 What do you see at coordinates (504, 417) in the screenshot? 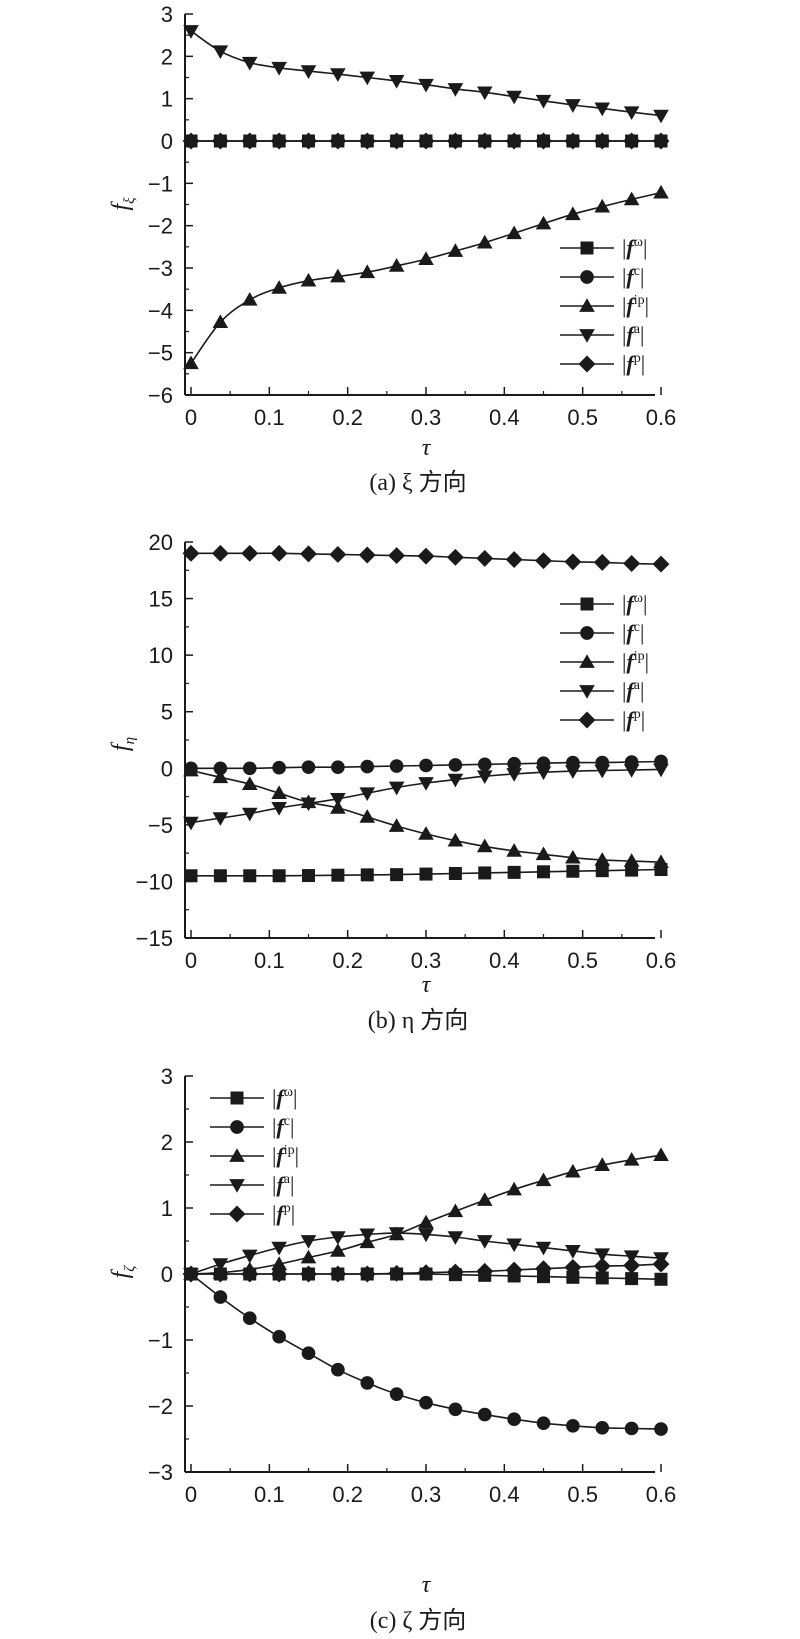
I see `x-tick-label: 0.4` at bounding box center [504, 417].